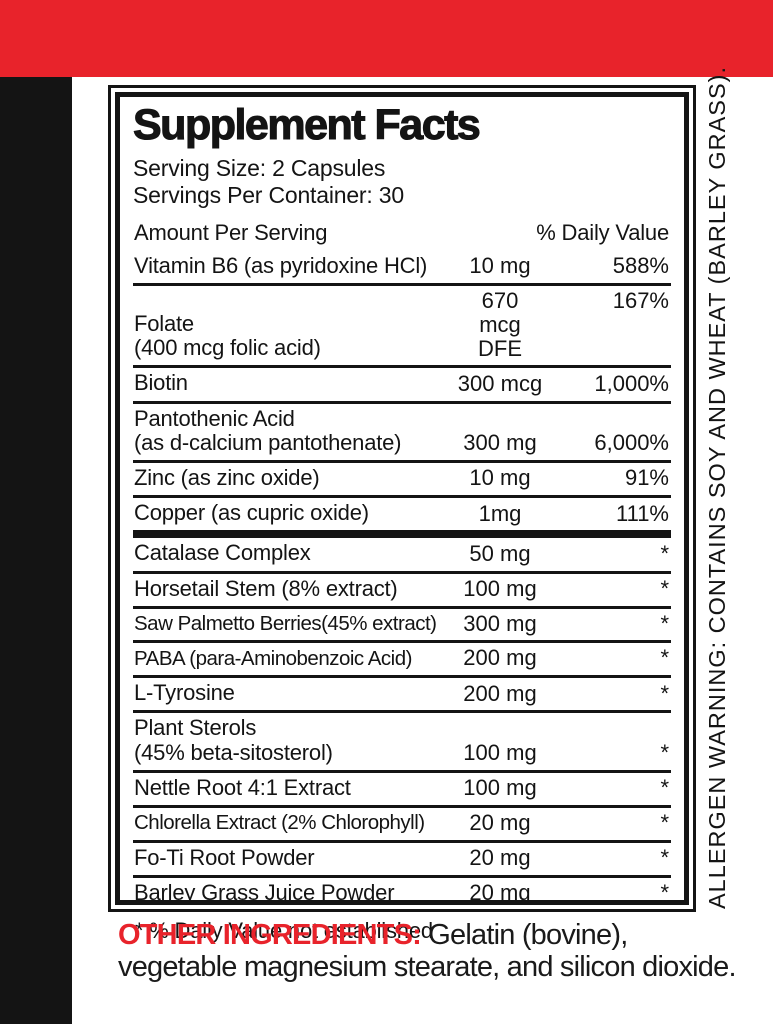 The image size is (773, 1024). I want to click on ingredient-amount: 1mg, so click(500, 513).